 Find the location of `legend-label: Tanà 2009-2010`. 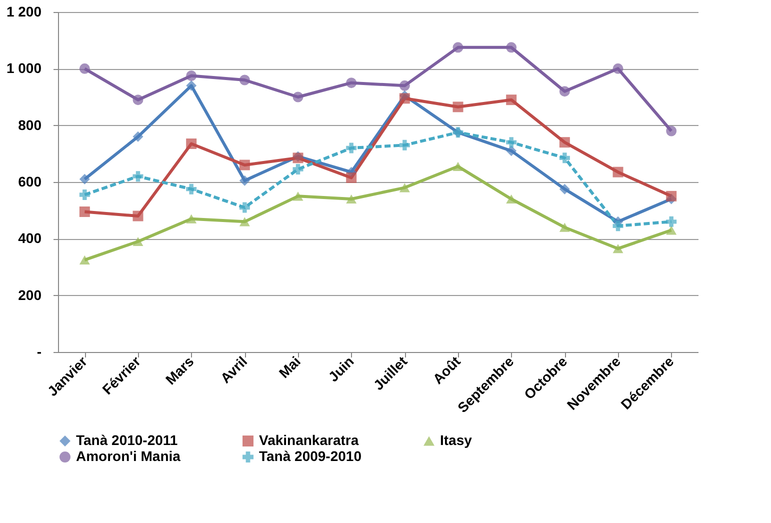

legend-label: Tanà 2009-2010 is located at coordinates (310, 456).